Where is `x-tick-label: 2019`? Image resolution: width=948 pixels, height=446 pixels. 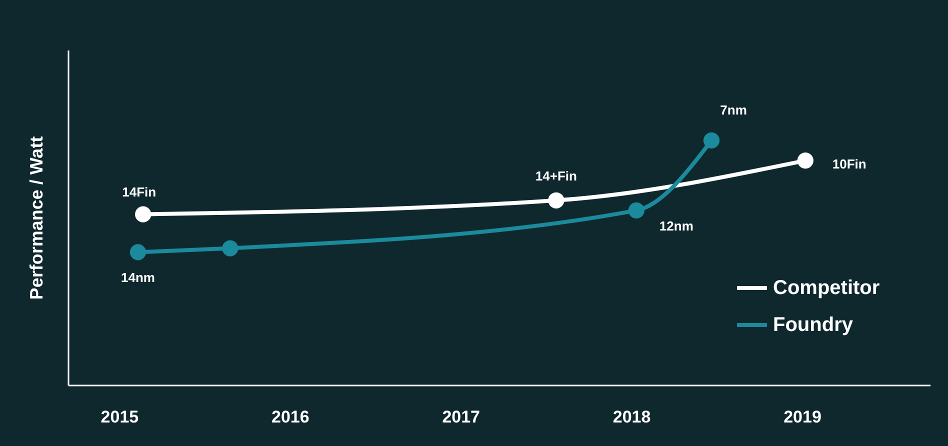
x-tick-label: 2019 is located at coordinates (803, 417).